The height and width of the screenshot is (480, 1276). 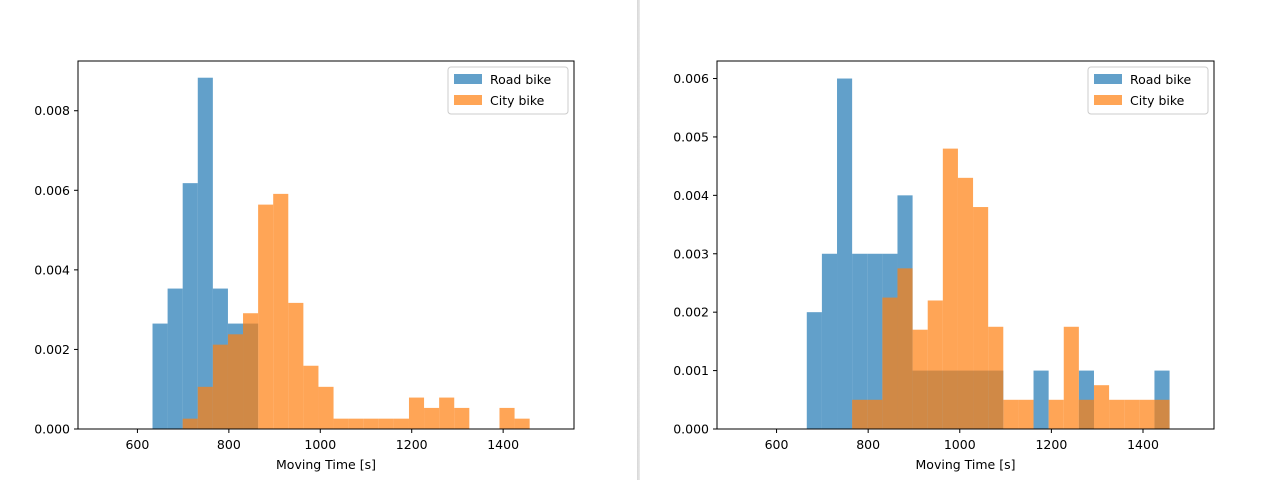 What do you see at coordinates (691, 370) in the screenshot?
I see `y-tick-label: 0.001` at bounding box center [691, 370].